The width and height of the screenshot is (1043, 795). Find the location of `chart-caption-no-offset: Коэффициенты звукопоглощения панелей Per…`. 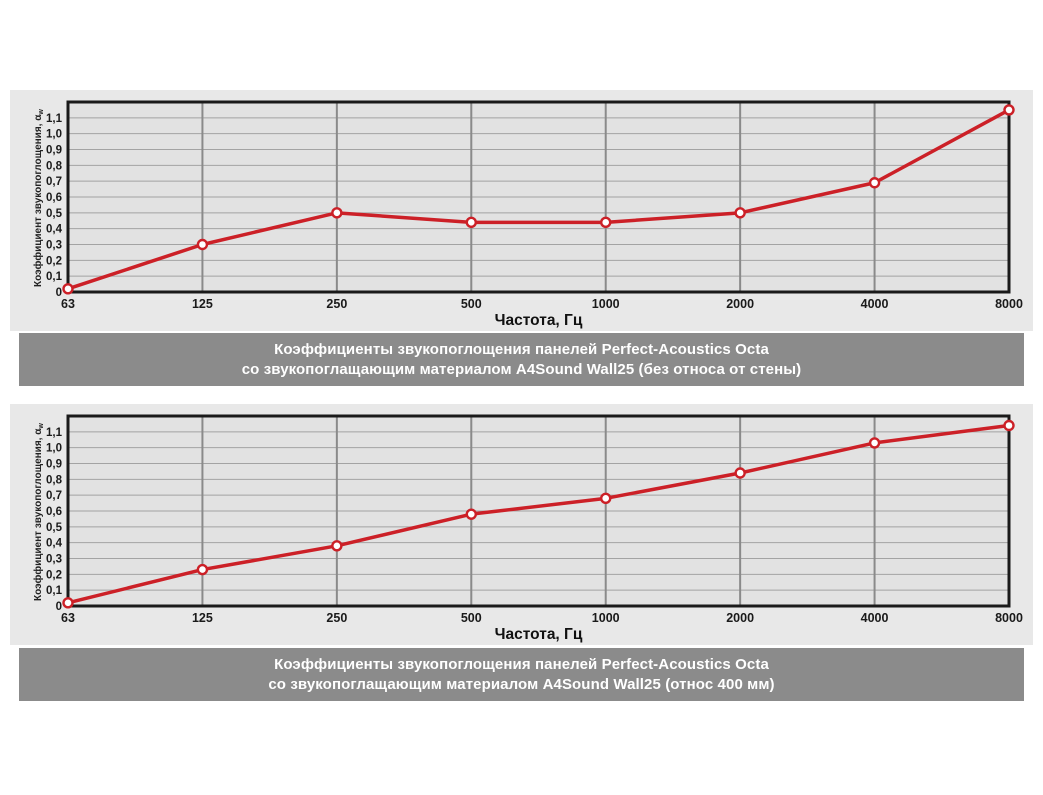

chart-caption-no-offset: Коэффициенты звукопоглощения панелей Per… is located at coordinates (521, 359).